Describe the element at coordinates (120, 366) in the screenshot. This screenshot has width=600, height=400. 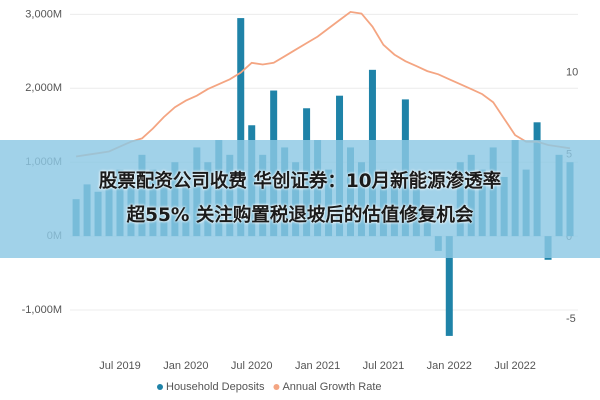
I see `x-tick-label: Jul 2019` at that location.